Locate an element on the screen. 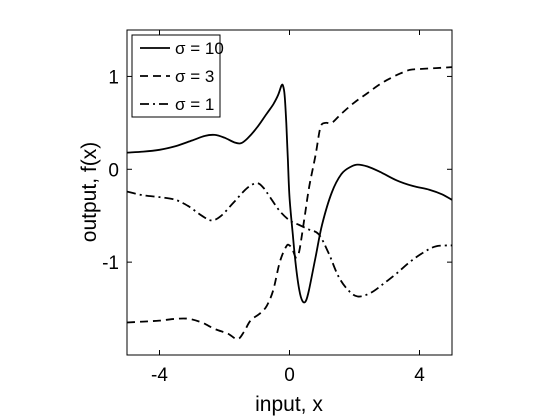 The width and height of the screenshot is (559, 419). y-tick-label: 0 is located at coordinates (113, 170).